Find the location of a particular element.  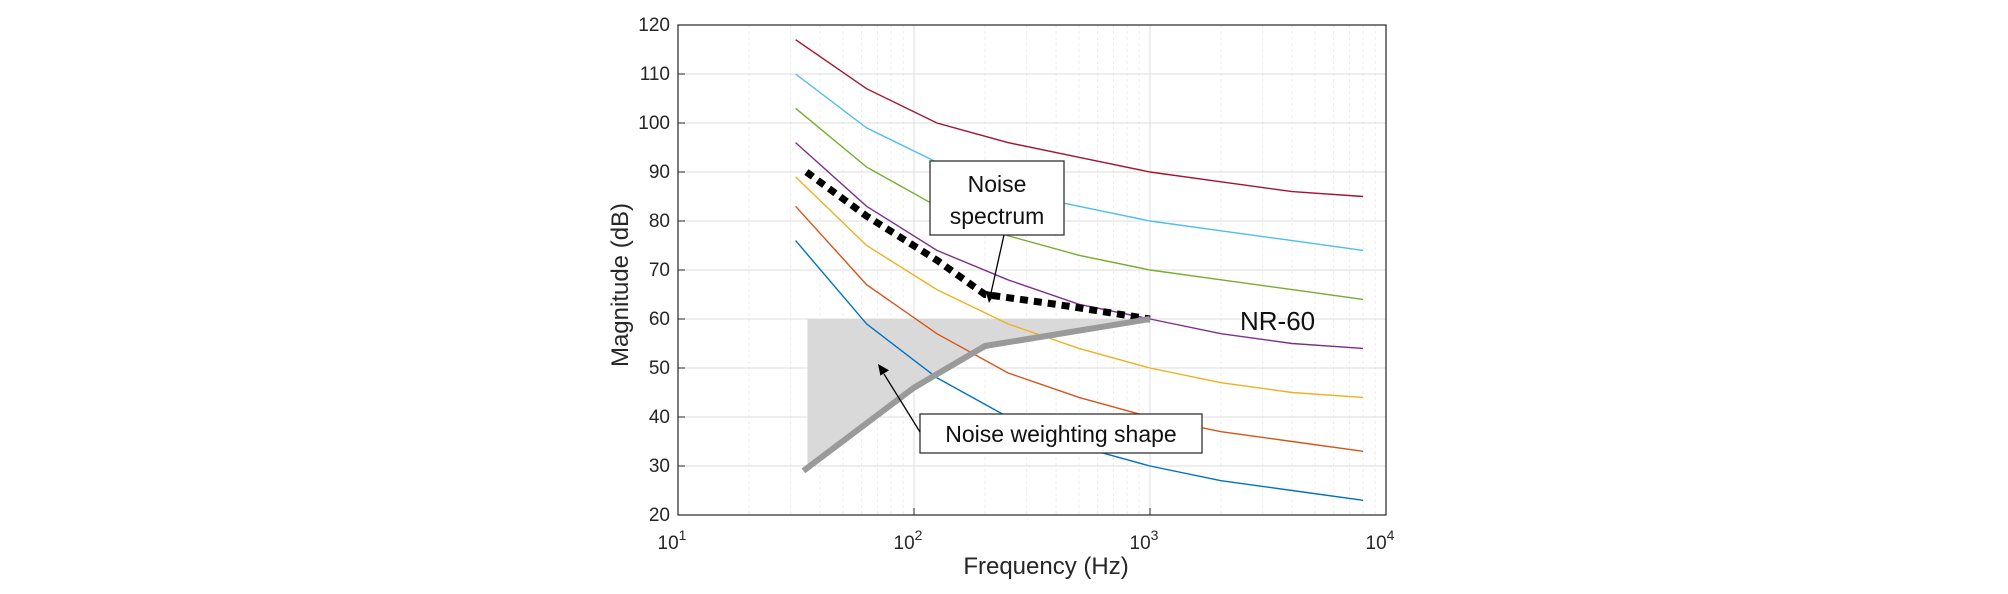

x-tick-label: 10³ is located at coordinates (1144, 540).